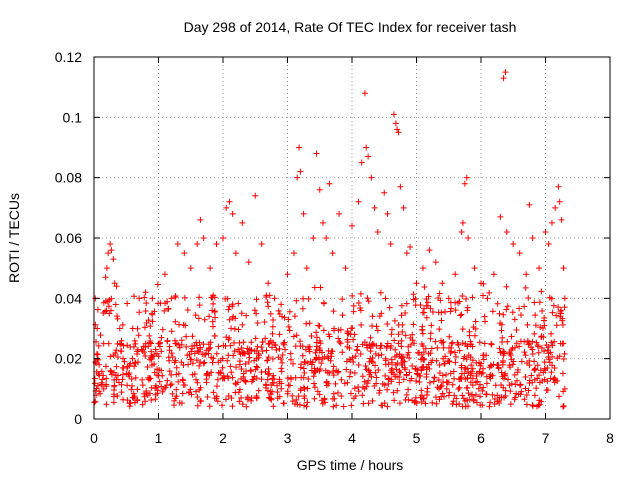 The image size is (640, 480). I want to click on x-tick-label: 5, so click(417, 438).